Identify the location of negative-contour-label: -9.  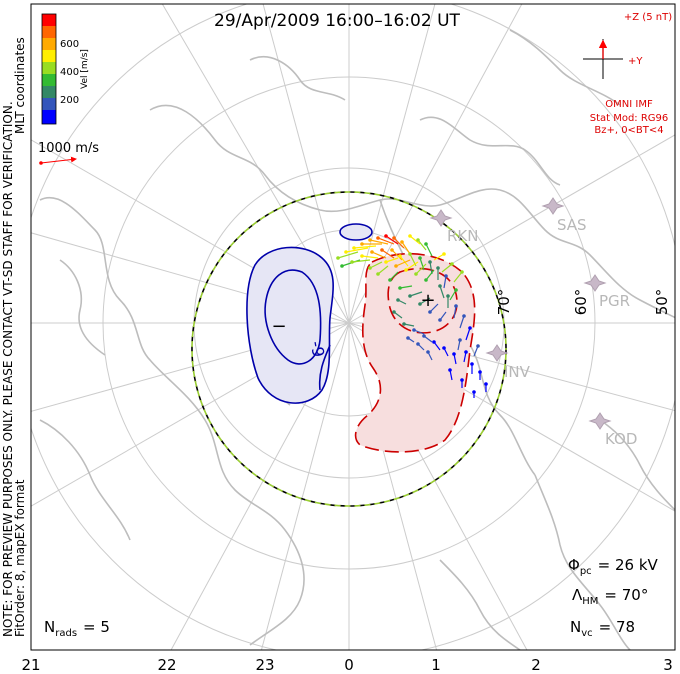
(317, 349).